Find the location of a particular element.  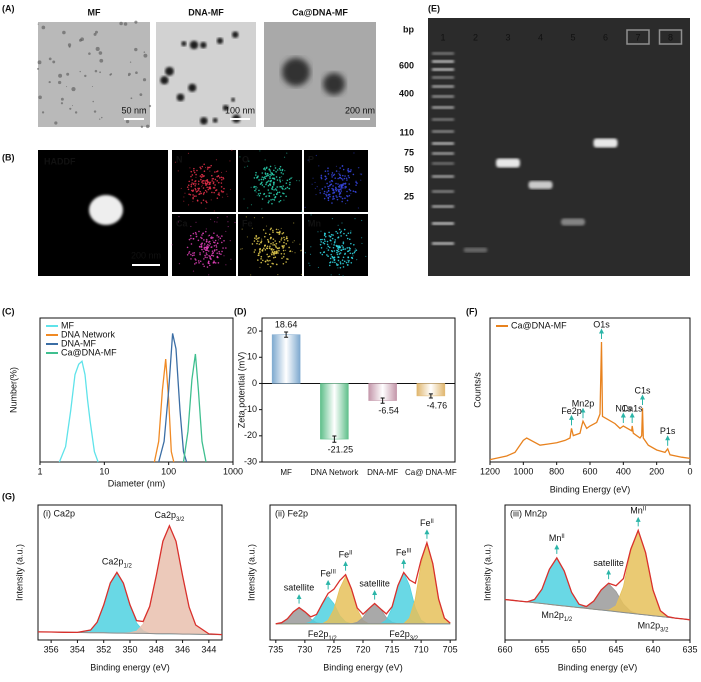

panel-label: (C) is located at coordinates (8, 311).